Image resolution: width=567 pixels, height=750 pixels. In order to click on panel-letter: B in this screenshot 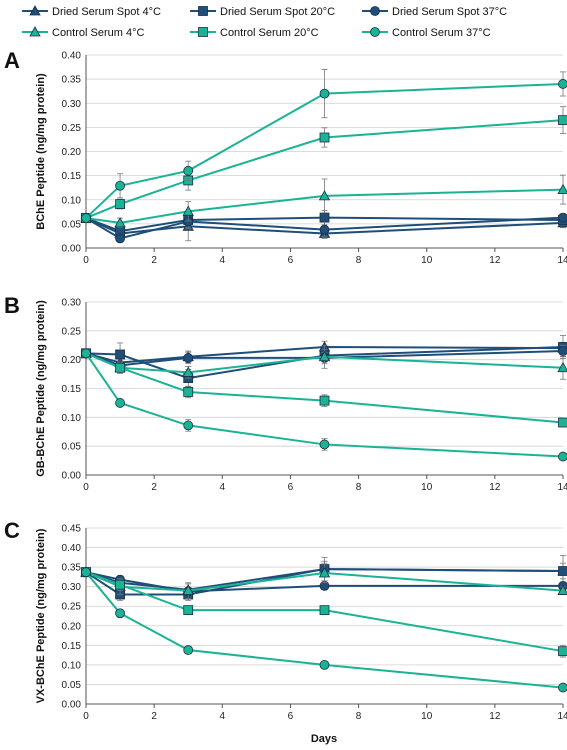, I will do `click(12, 305)`.